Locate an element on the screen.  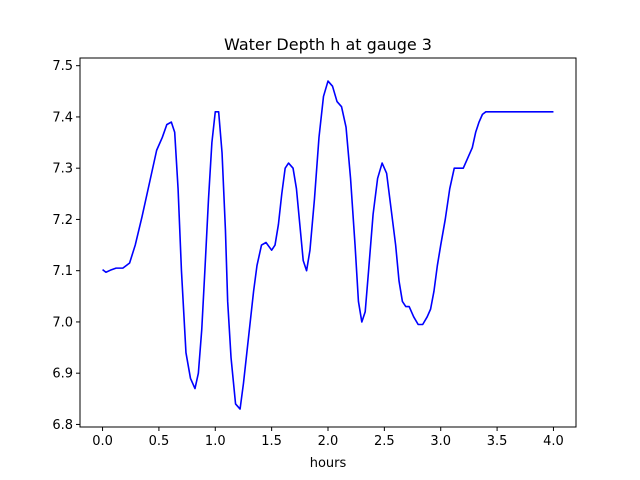
y-tick-label: 7.1 is located at coordinates (62, 271).